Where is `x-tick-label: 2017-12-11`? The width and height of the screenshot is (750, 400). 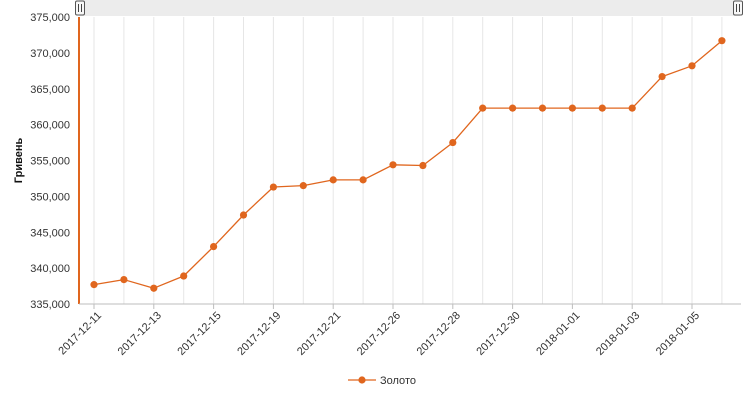
x-tick-label: 2017-12-11 is located at coordinates (80, 334).